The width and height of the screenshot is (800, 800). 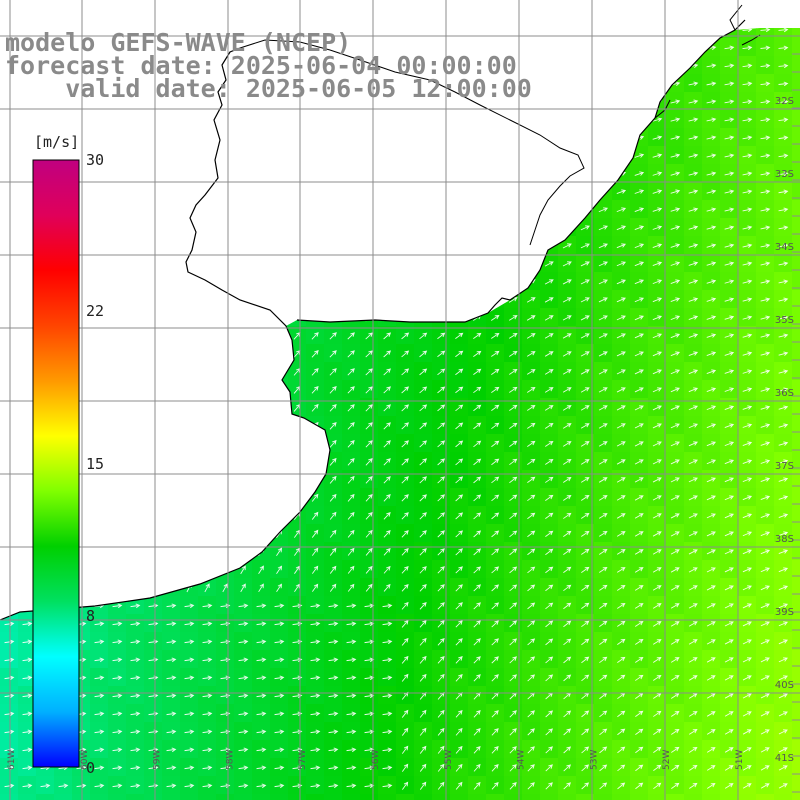 What do you see at coordinates (740, 760) in the screenshot?
I see `lon-label: 51W` at bounding box center [740, 760].